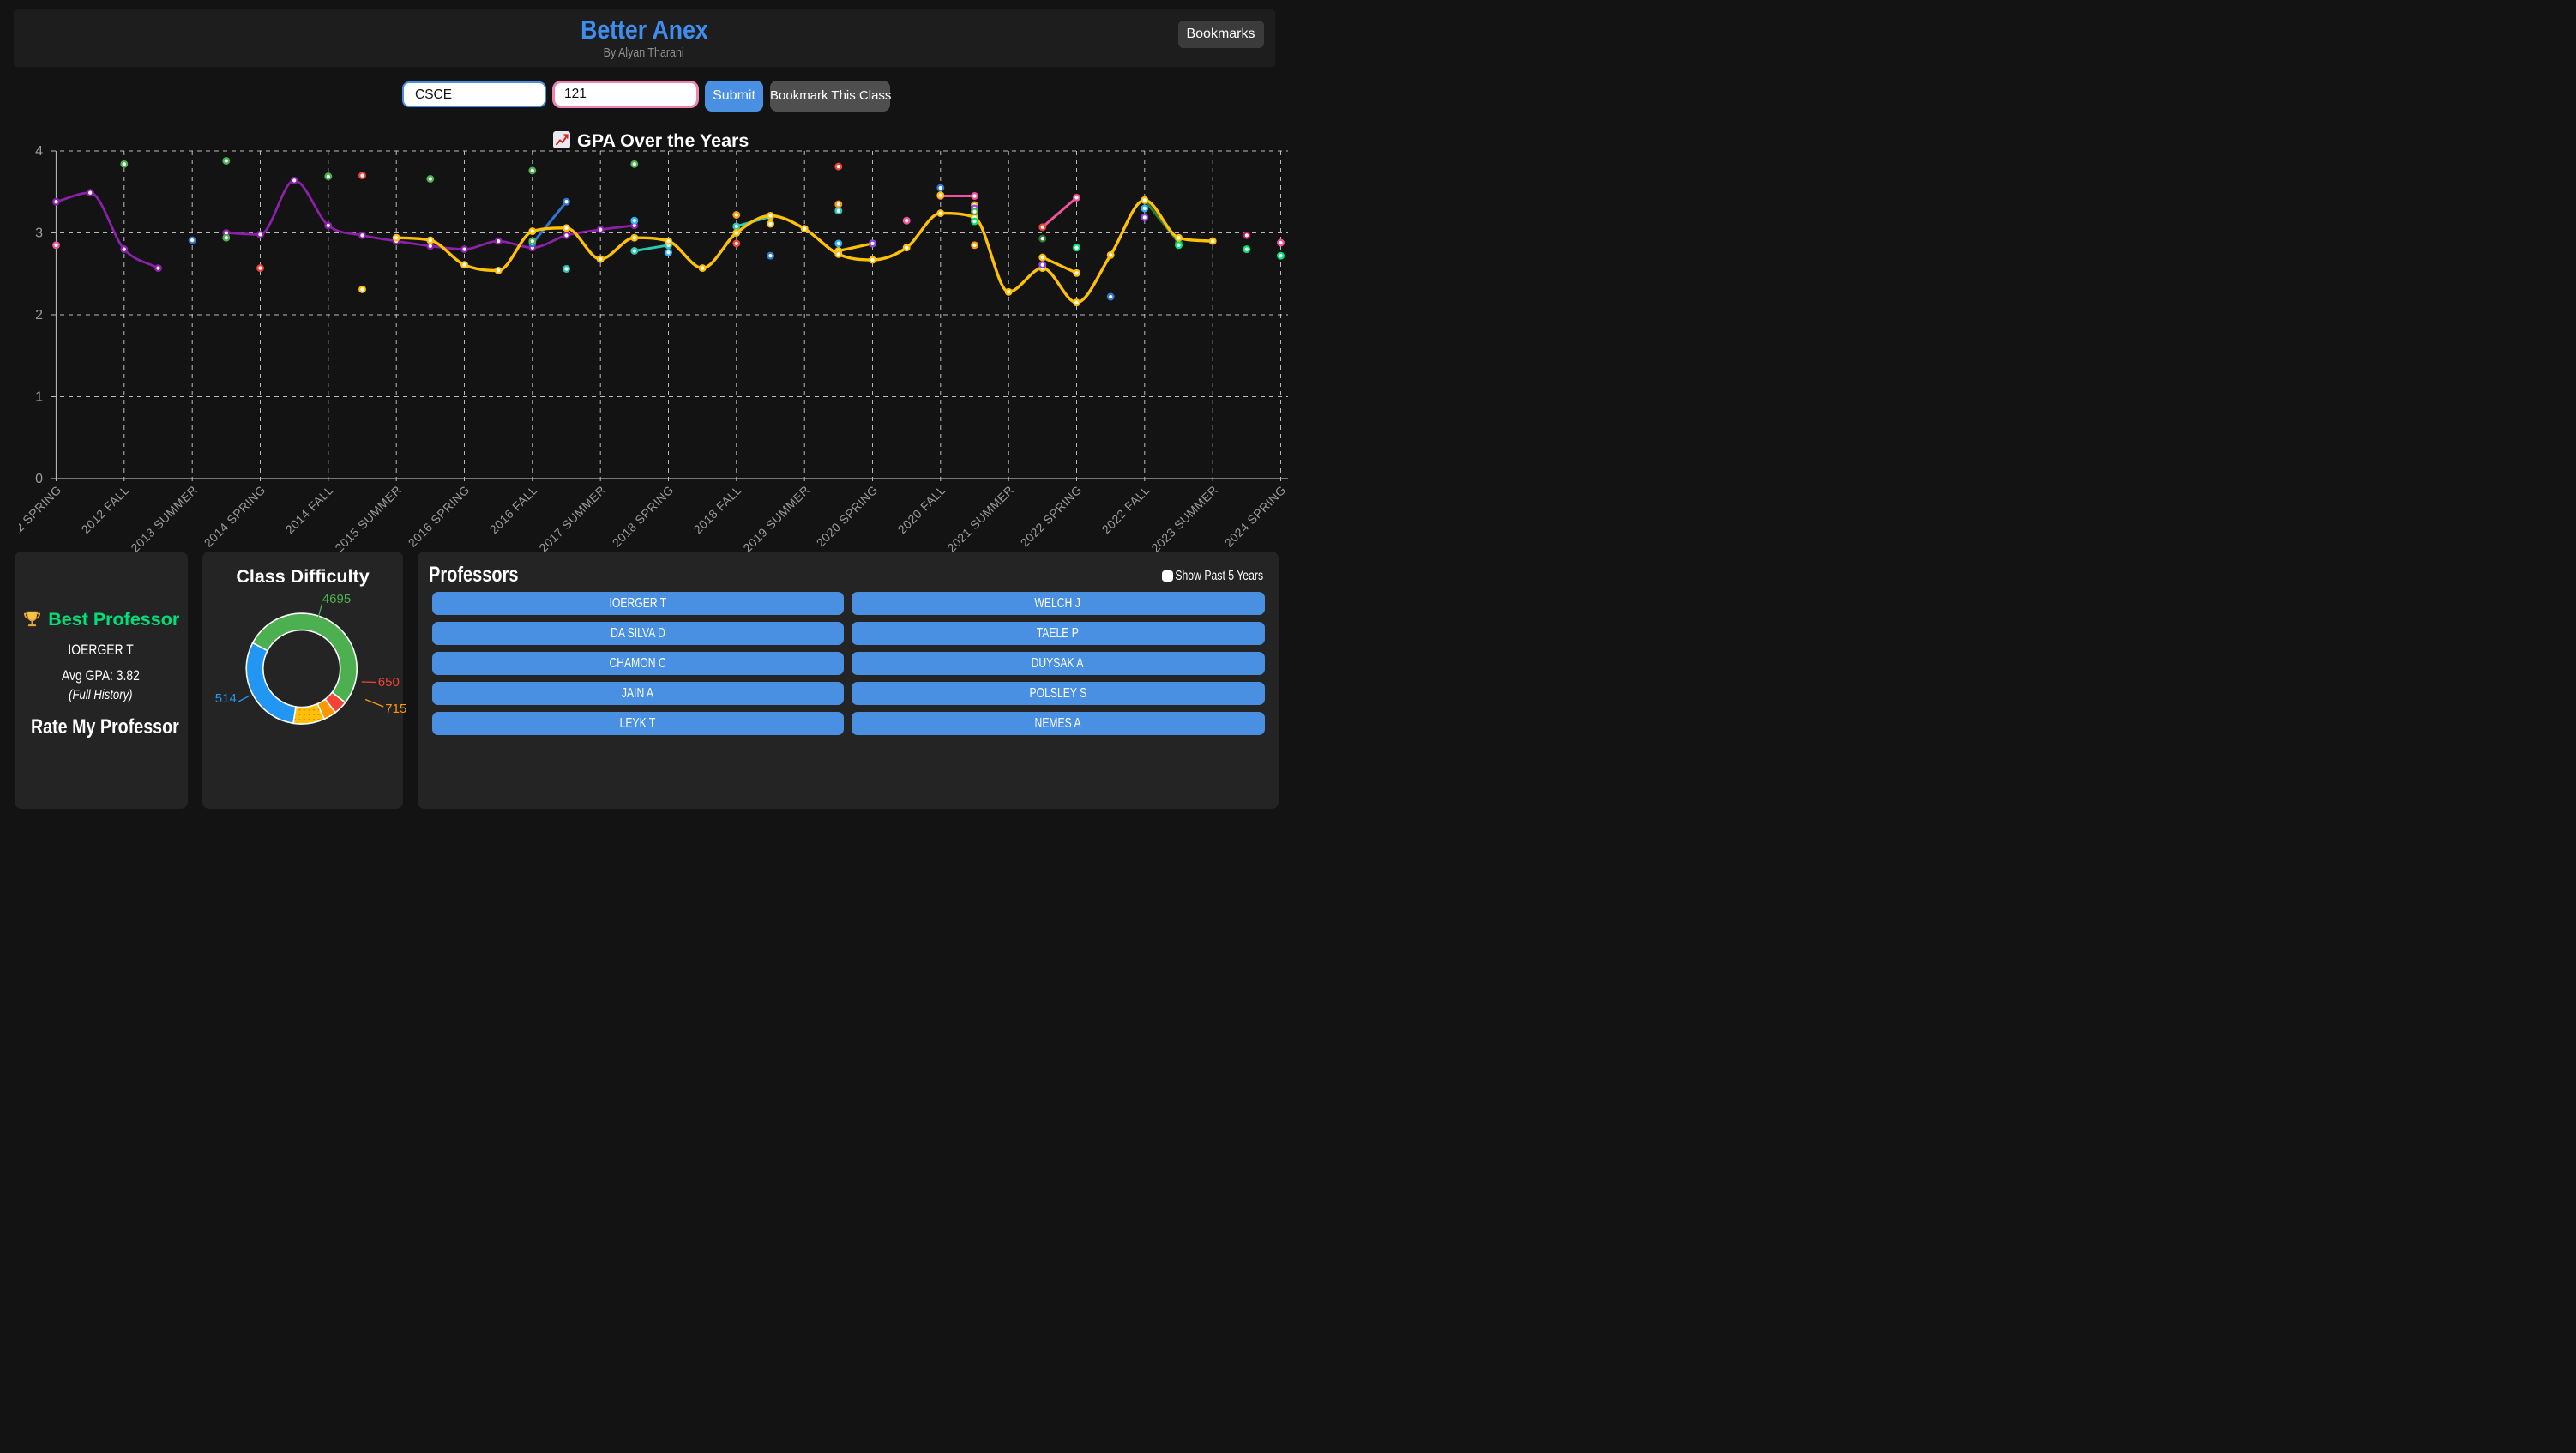 This screenshot has width=2576, height=1453. I want to click on svg-text: 2013 SUMMER, so click(164, 519).